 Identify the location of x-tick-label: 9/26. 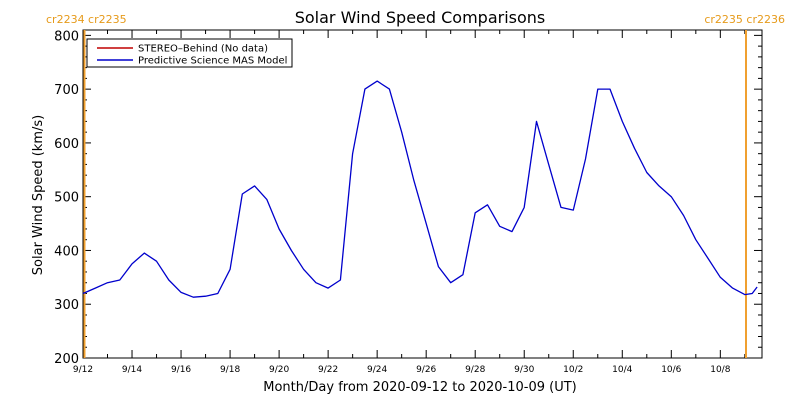
(426, 370).